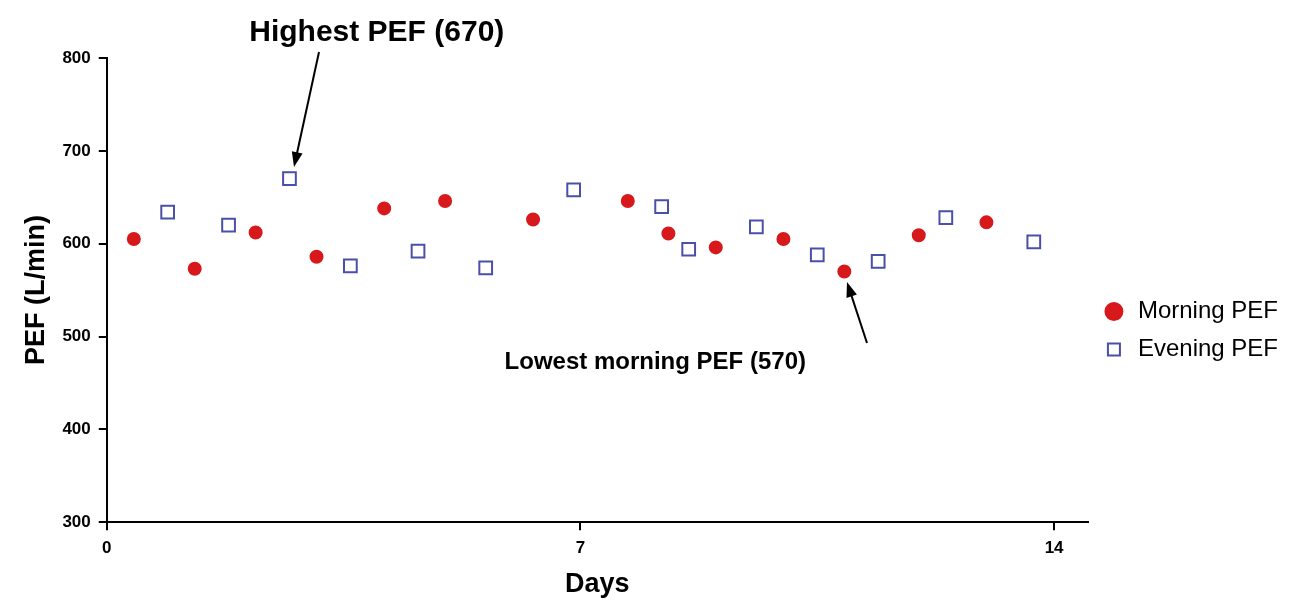 This screenshot has height=615, width=1314. What do you see at coordinates (34, 290) in the screenshot?
I see `y-axis-title: PEF (L/min)` at bounding box center [34, 290].